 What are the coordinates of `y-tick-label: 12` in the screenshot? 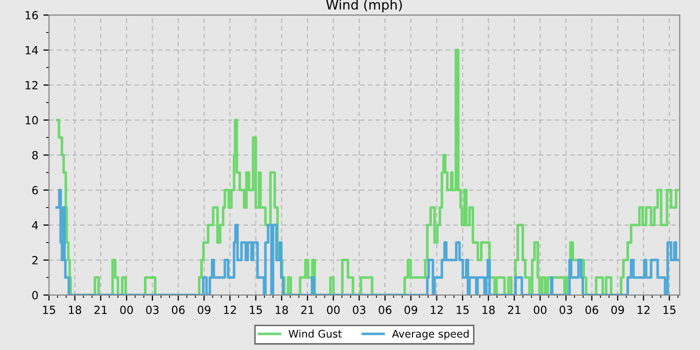 It's located at (32, 85).